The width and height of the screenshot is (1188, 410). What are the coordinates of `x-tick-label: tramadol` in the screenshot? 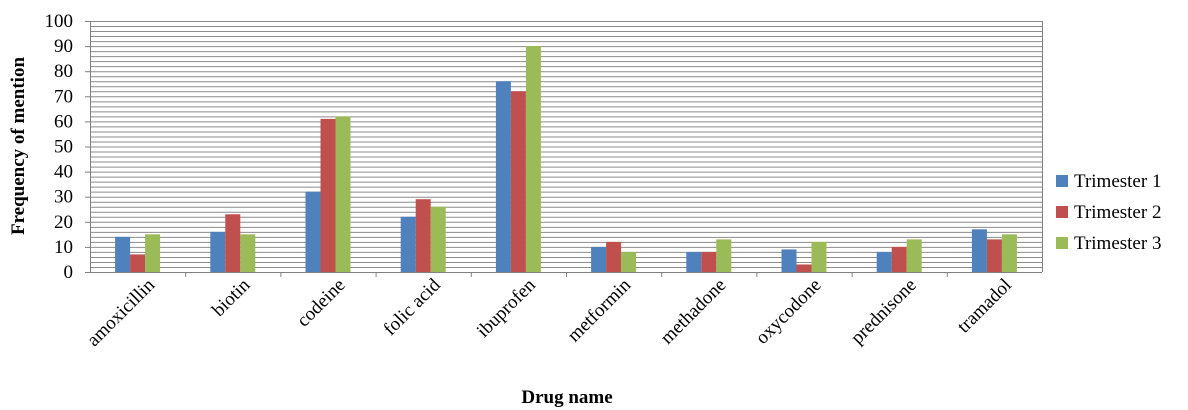 It's located at (984, 306).